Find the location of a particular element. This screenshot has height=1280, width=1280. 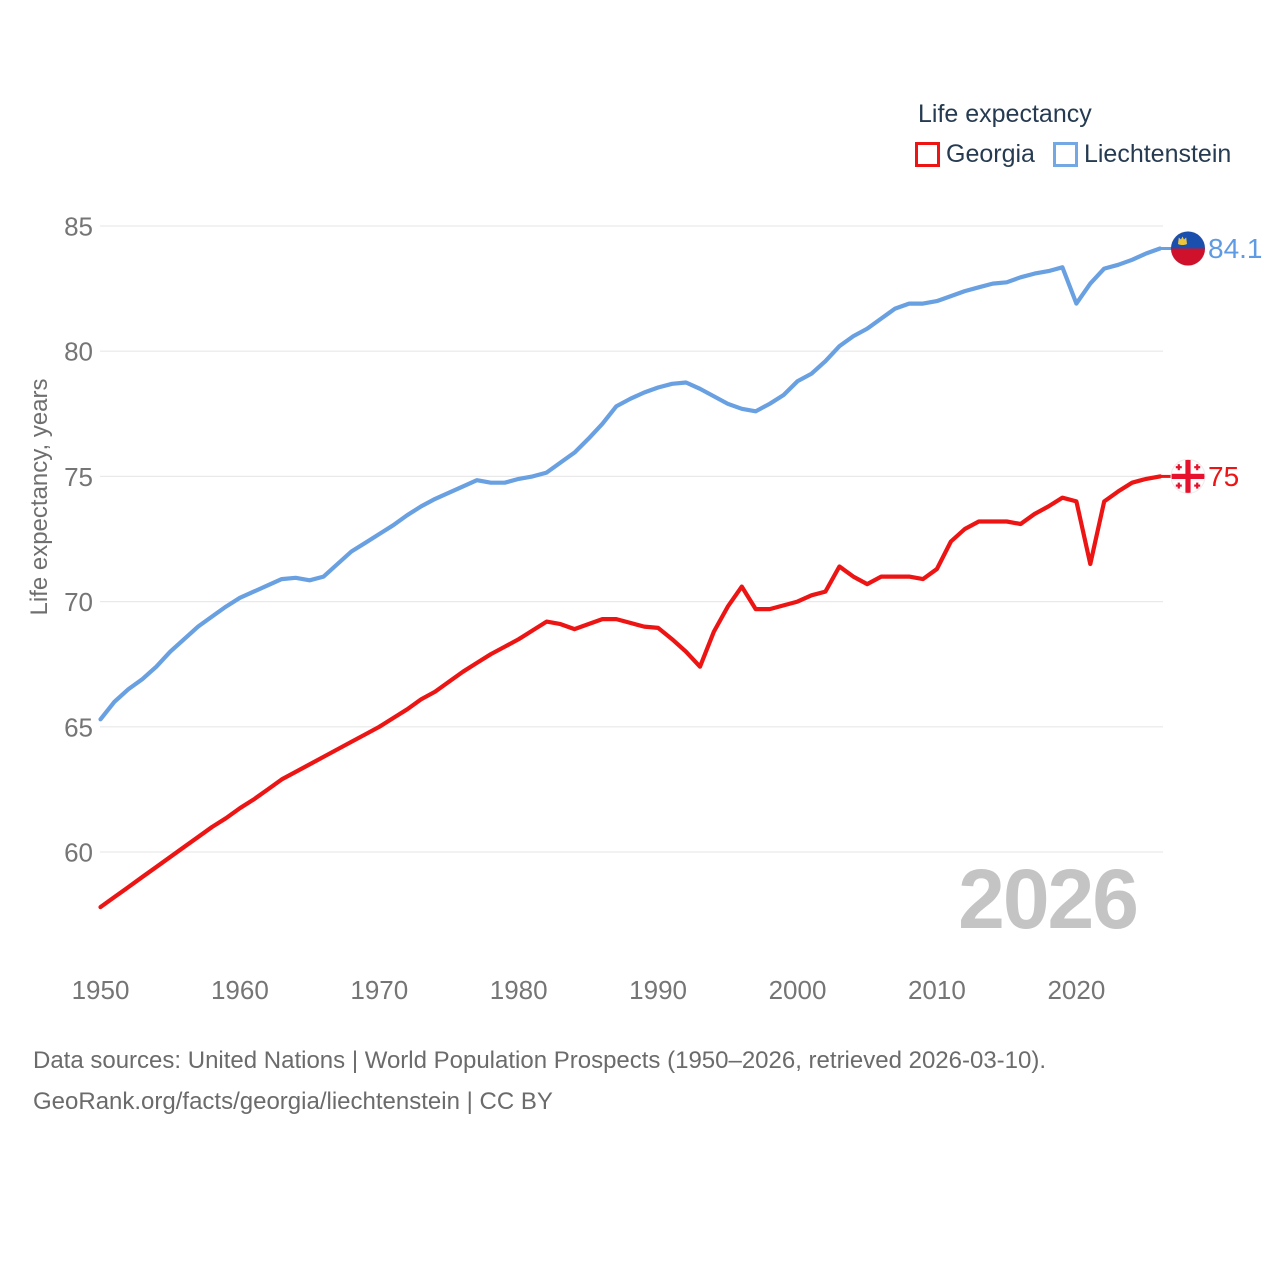

legend-swatch-georgia is located at coordinates (927, 154).